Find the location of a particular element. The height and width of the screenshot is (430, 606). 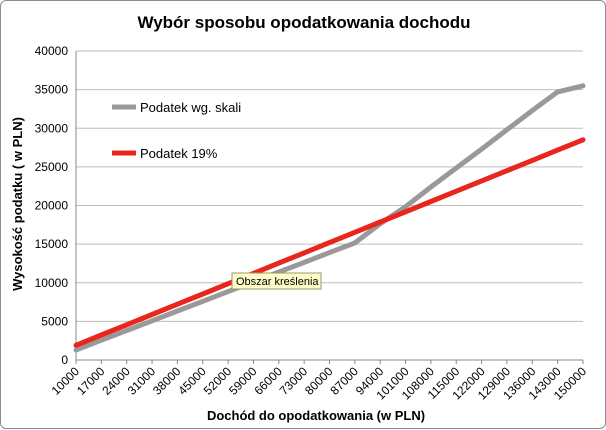

plot-area-tooltip: Obszar kreślenia is located at coordinates (276, 281).